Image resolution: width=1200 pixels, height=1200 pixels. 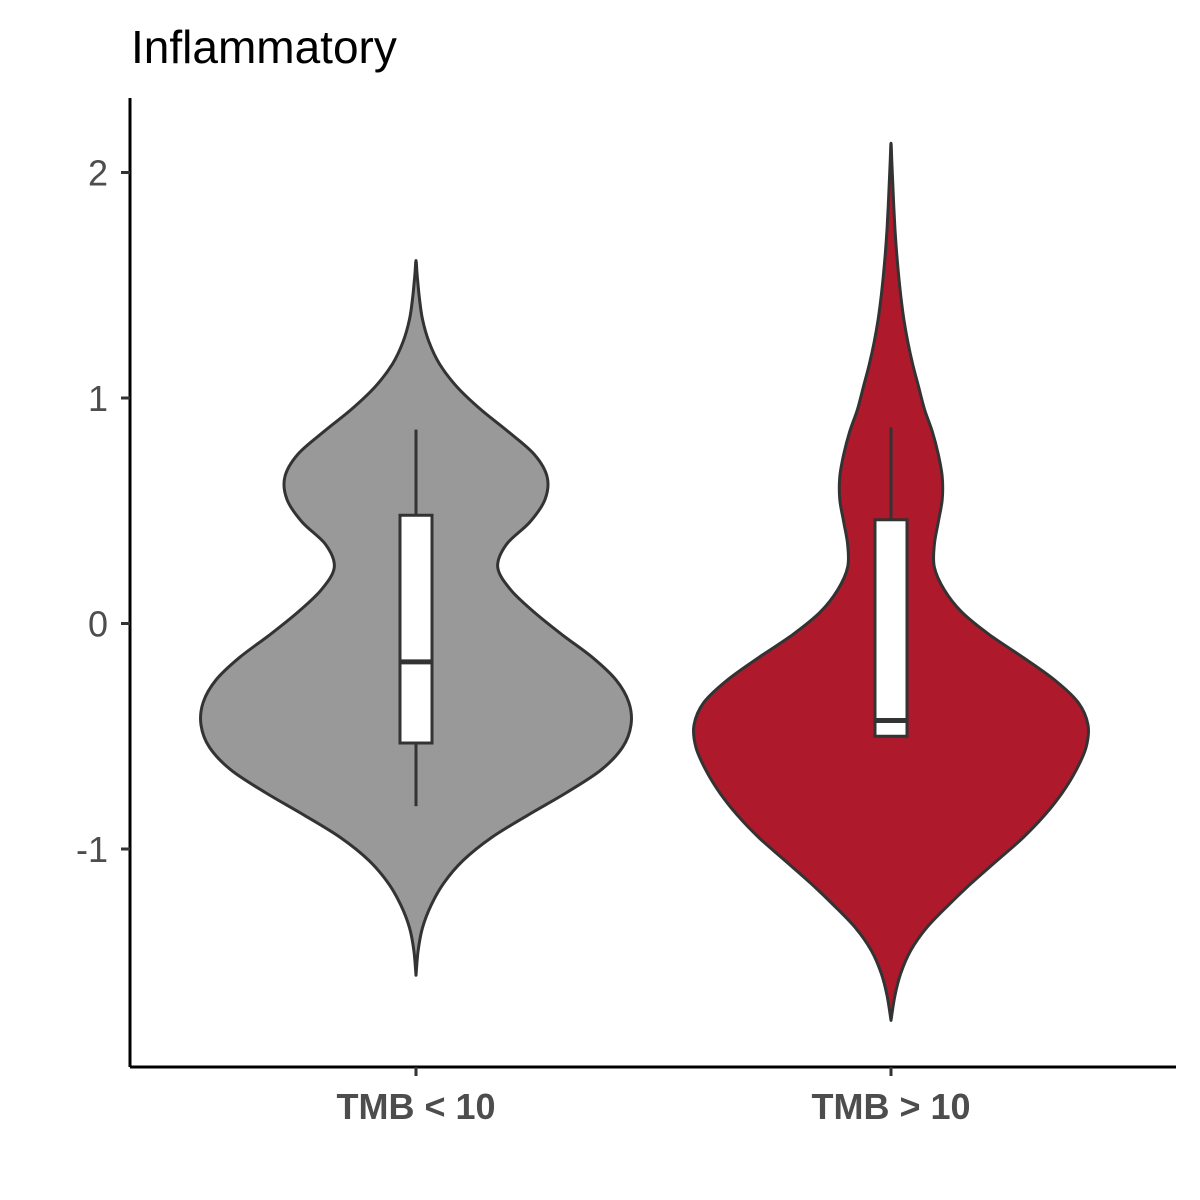 What do you see at coordinates (104, 582) in the screenshot?
I see `y-axis: -1 0 1 2` at bounding box center [104, 582].